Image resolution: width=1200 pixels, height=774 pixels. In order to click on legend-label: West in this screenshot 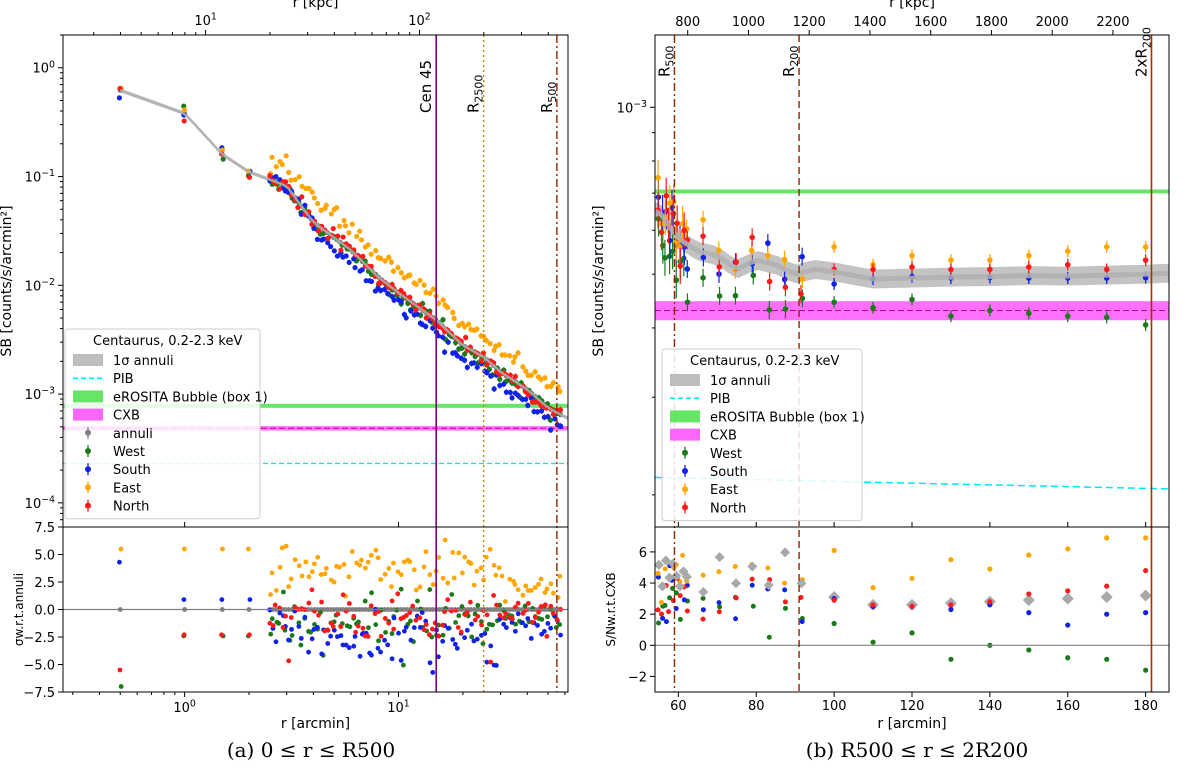, I will do `click(726, 454)`.